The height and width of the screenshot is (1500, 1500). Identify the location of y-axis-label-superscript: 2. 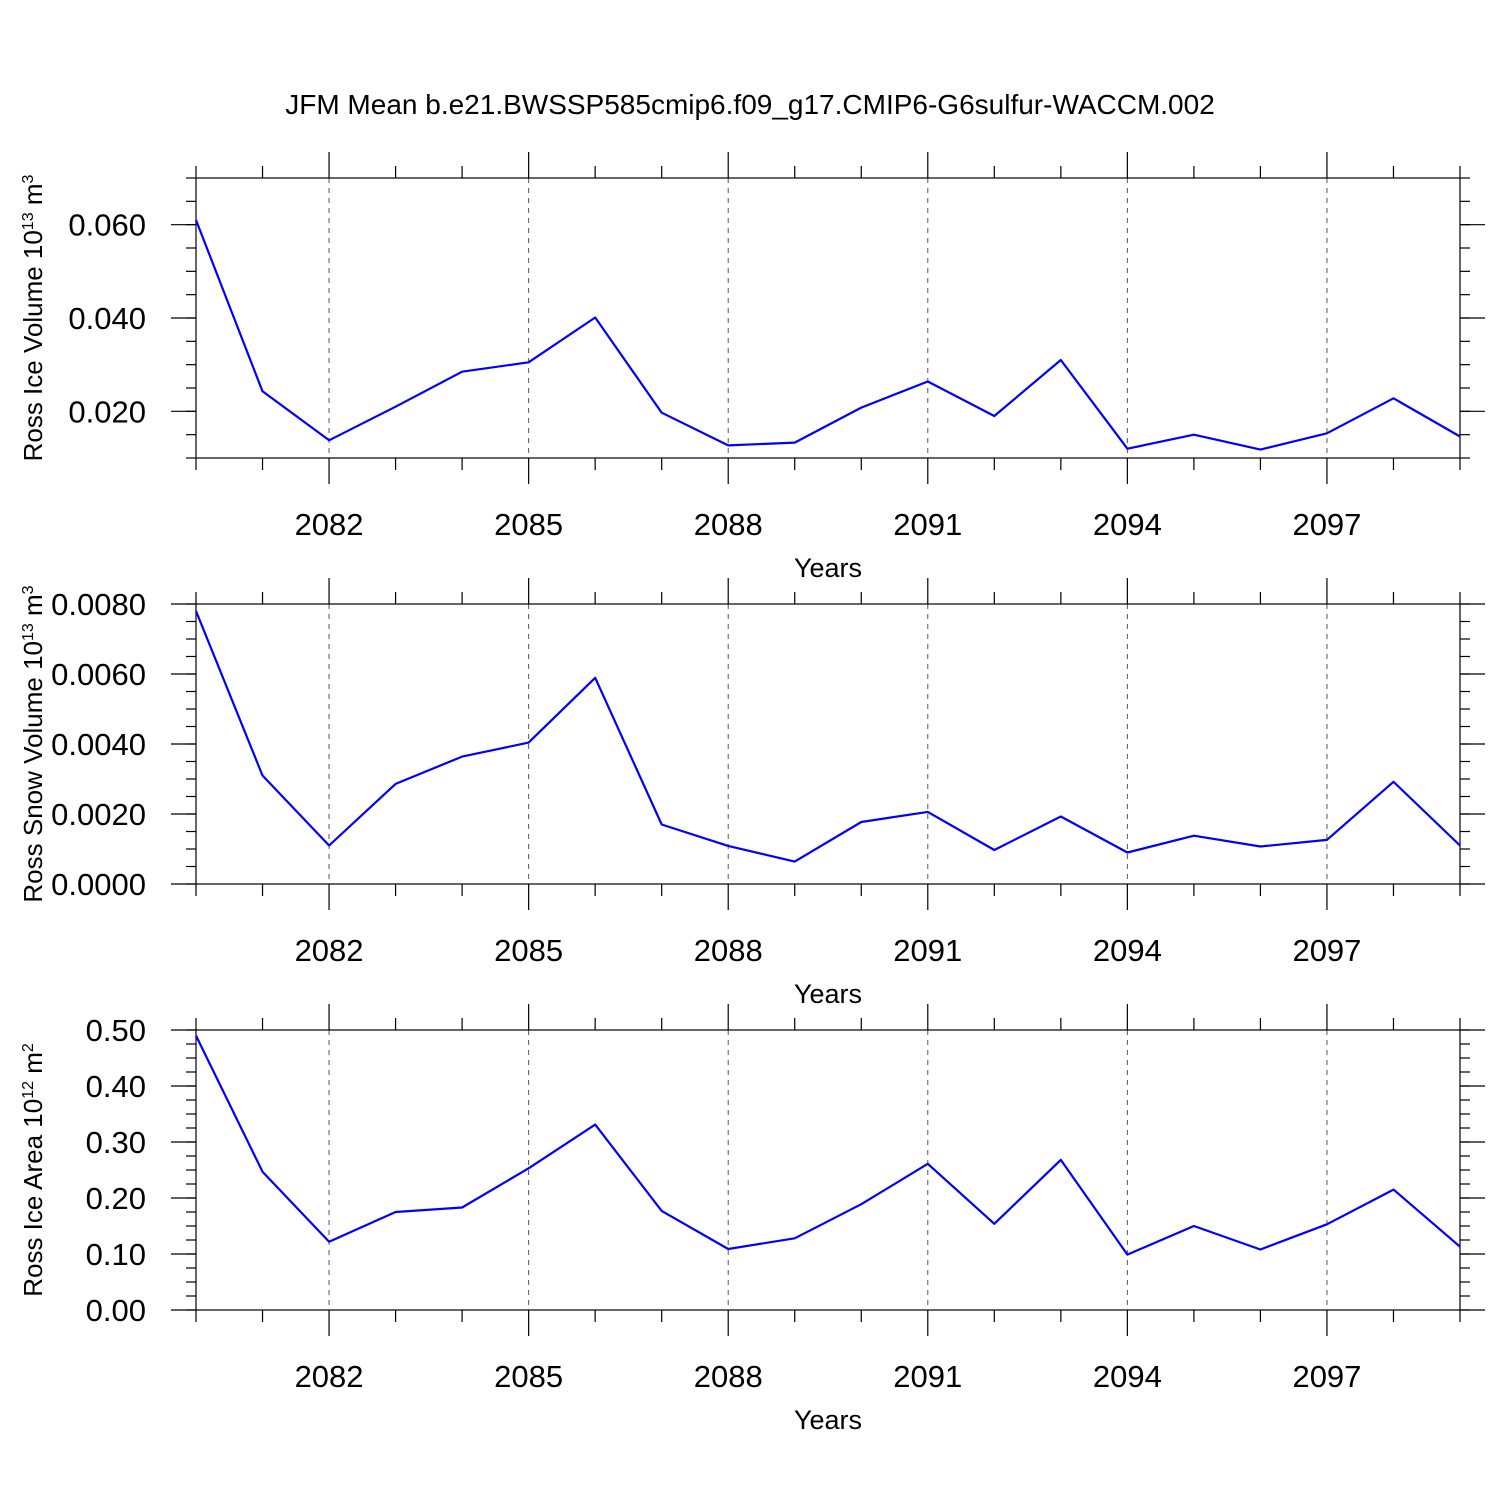
(28, 1047).